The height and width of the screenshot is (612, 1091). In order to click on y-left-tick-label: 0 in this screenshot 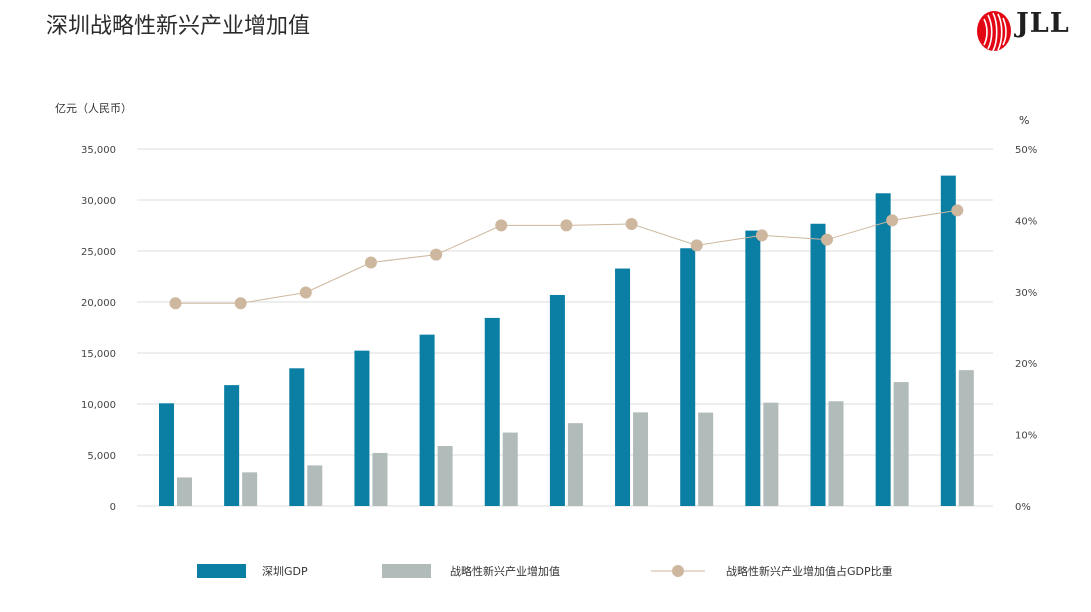, I will do `click(113, 507)`.